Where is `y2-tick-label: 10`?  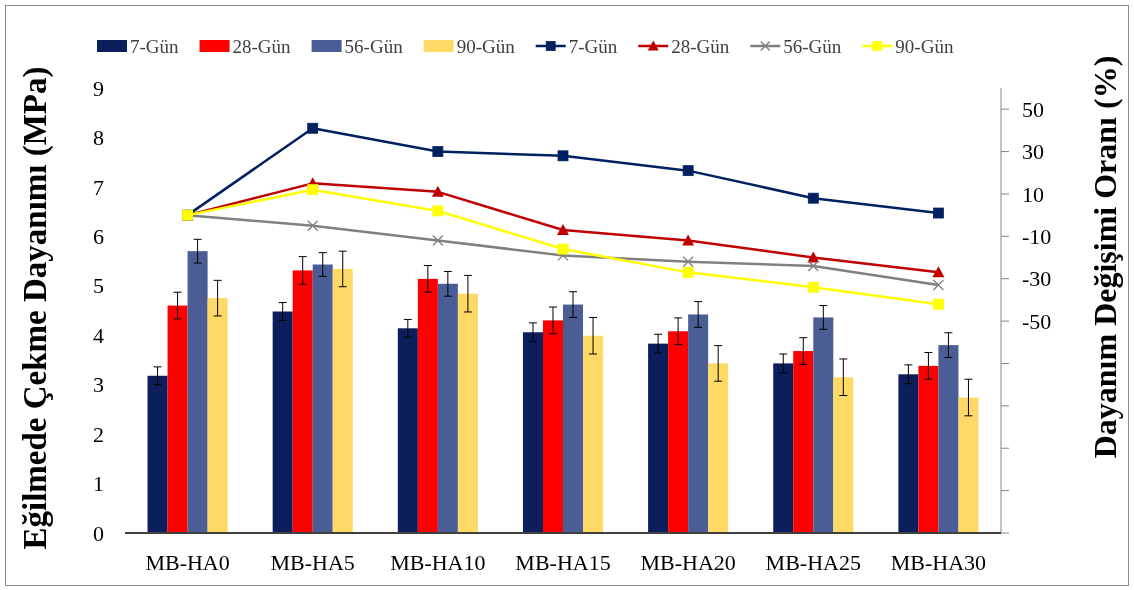 y2-tick-label: 10 is located at coordinates (1033, 194).